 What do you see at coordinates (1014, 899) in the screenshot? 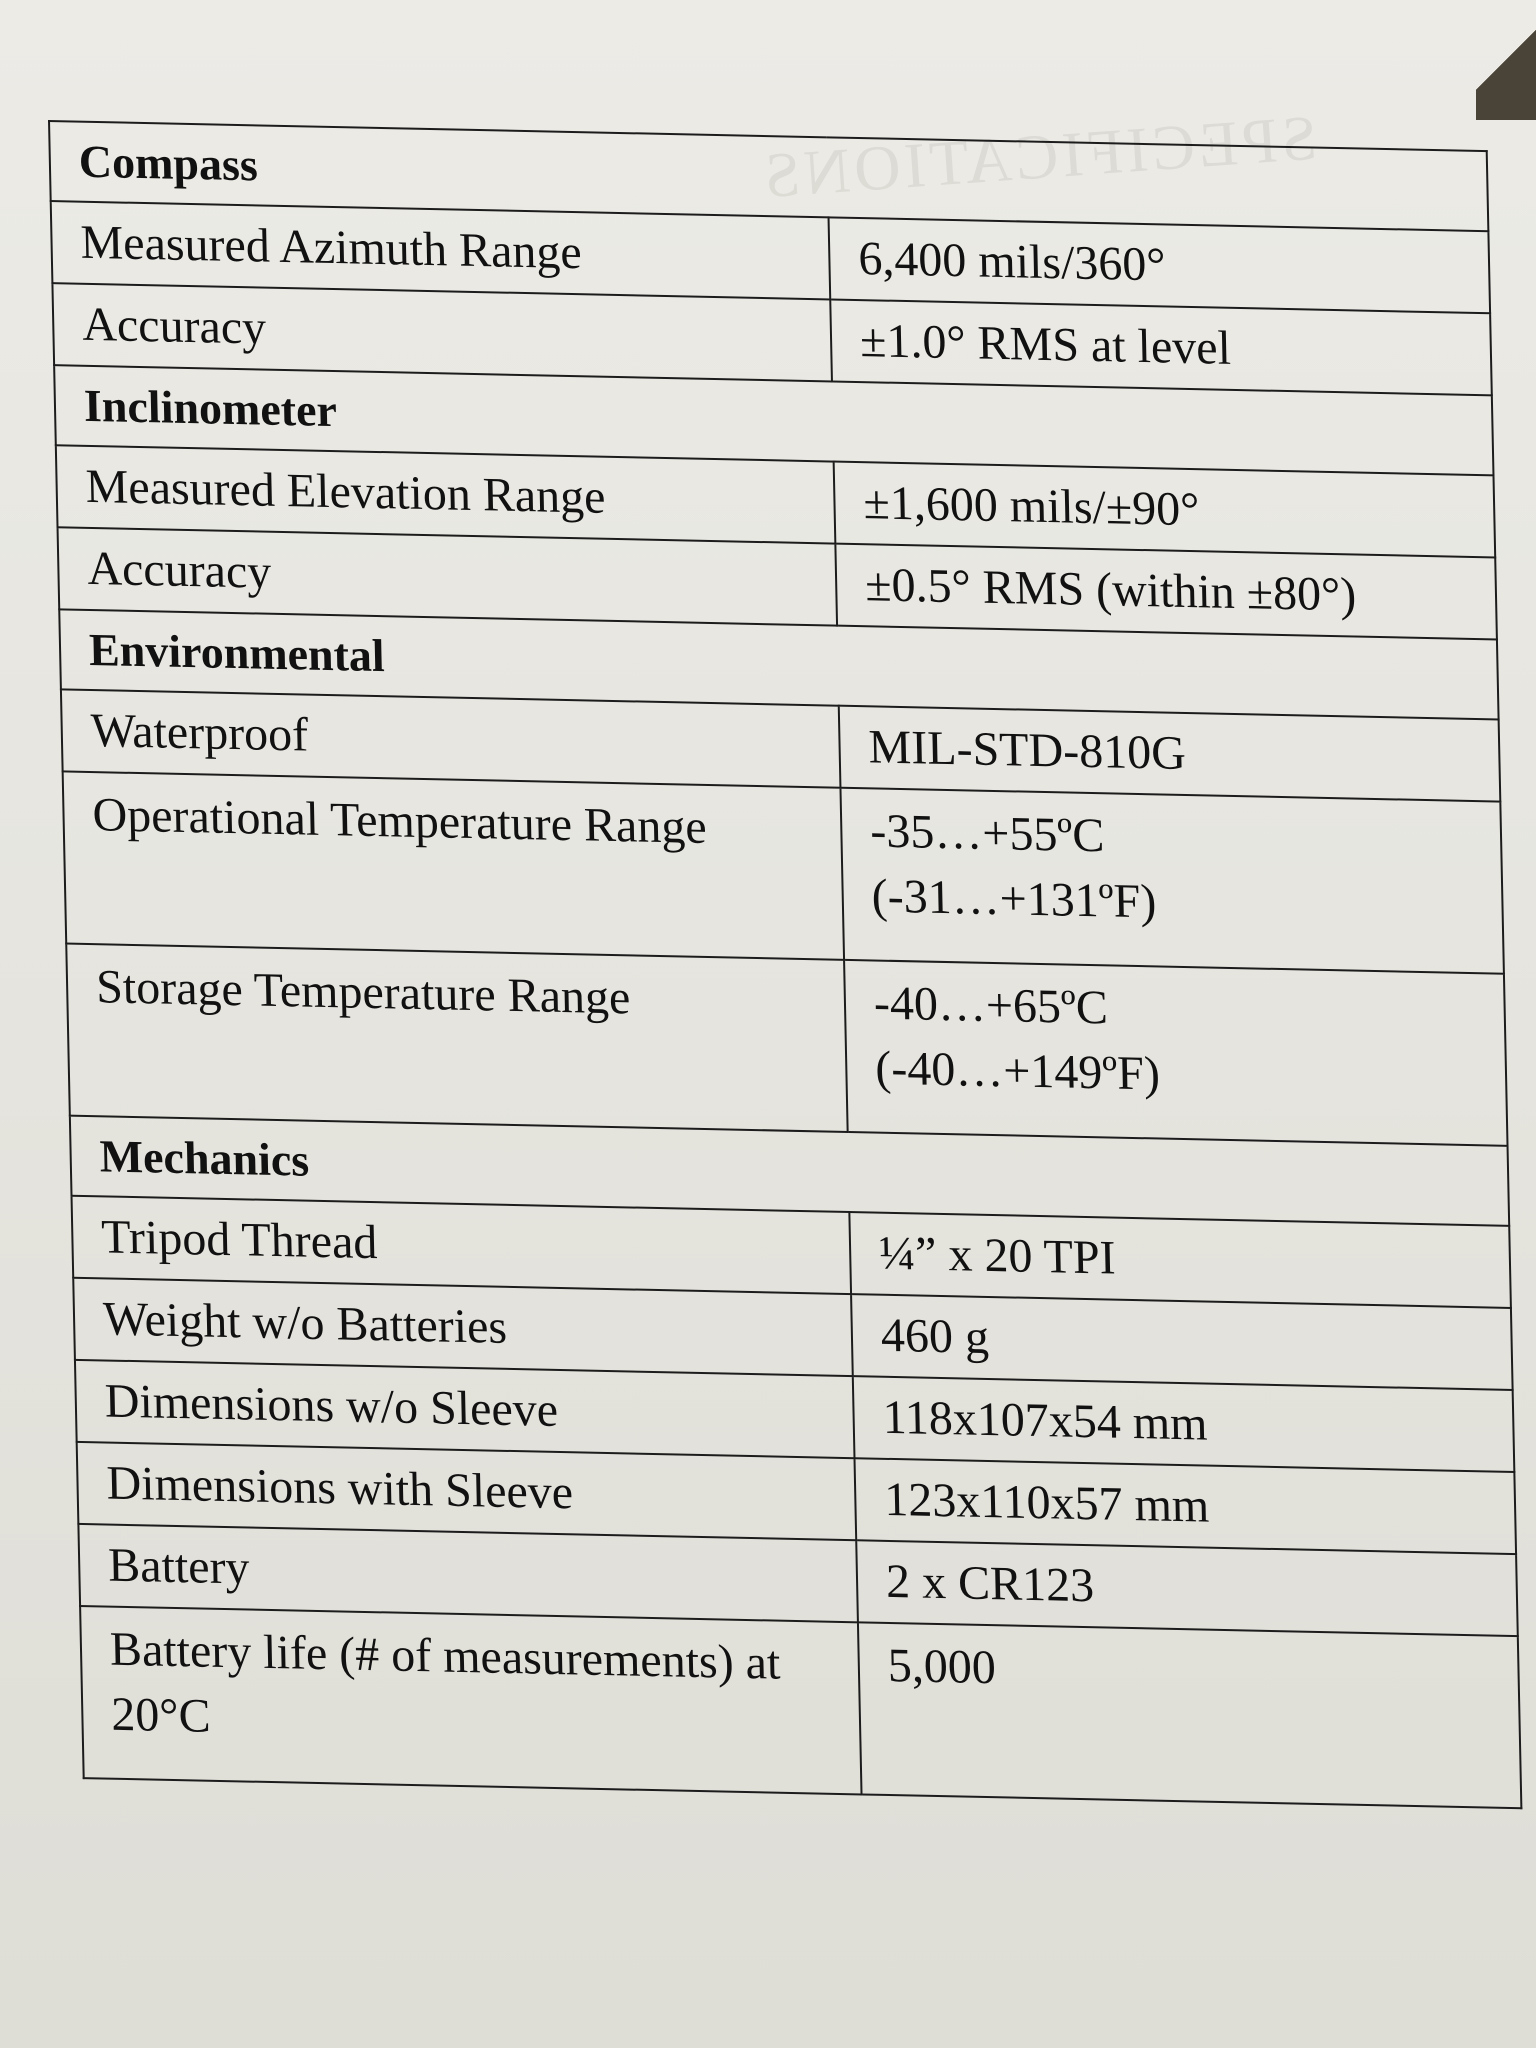
I see `spec-value-secondary: (-31…+131ºF)` at bounding box center [1014, 899].